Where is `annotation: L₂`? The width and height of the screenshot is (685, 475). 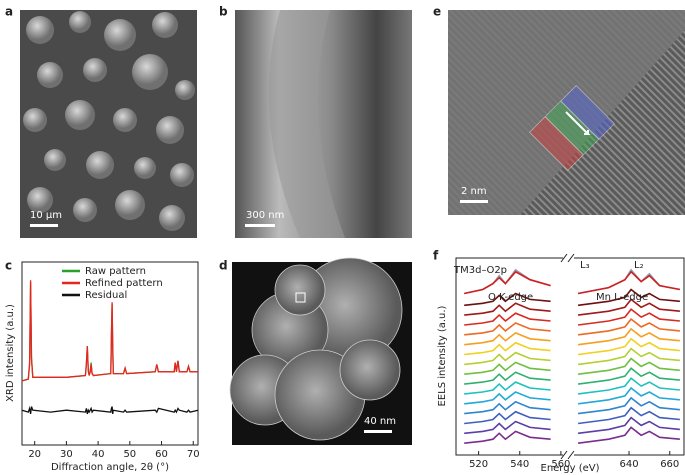 annotation: L₂ is located at coordinates (639, 265).